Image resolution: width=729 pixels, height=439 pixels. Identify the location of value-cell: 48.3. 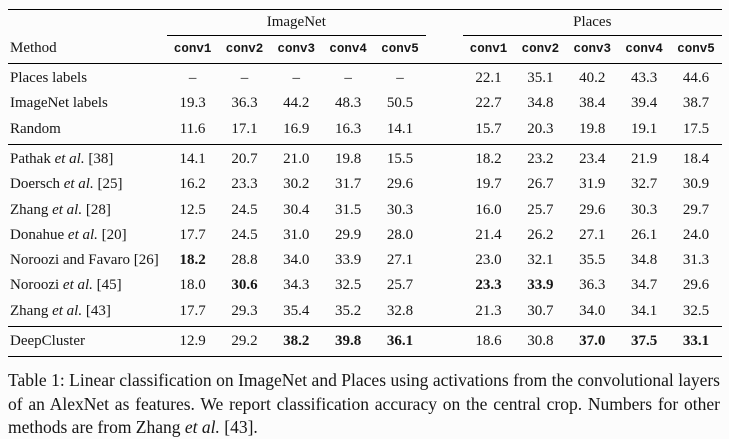
(348, 103).